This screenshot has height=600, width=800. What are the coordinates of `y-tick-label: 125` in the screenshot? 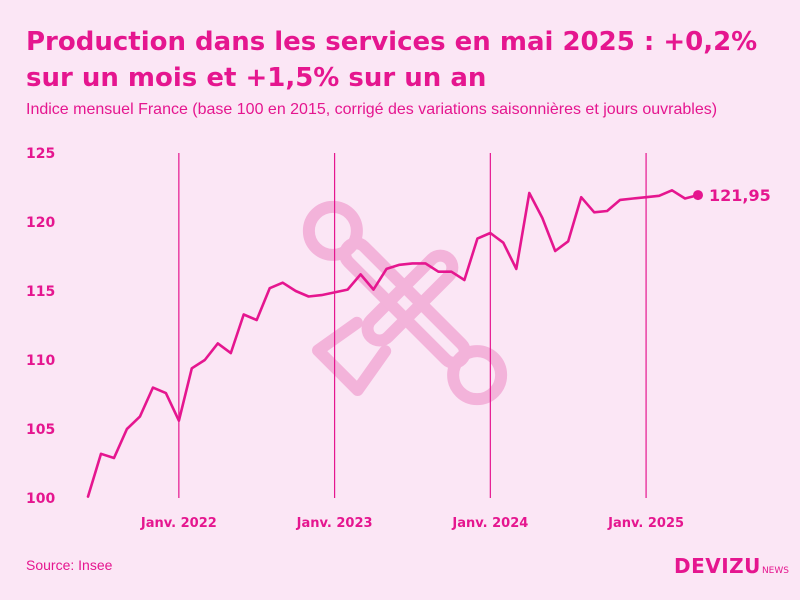 It's located at (40, 154).